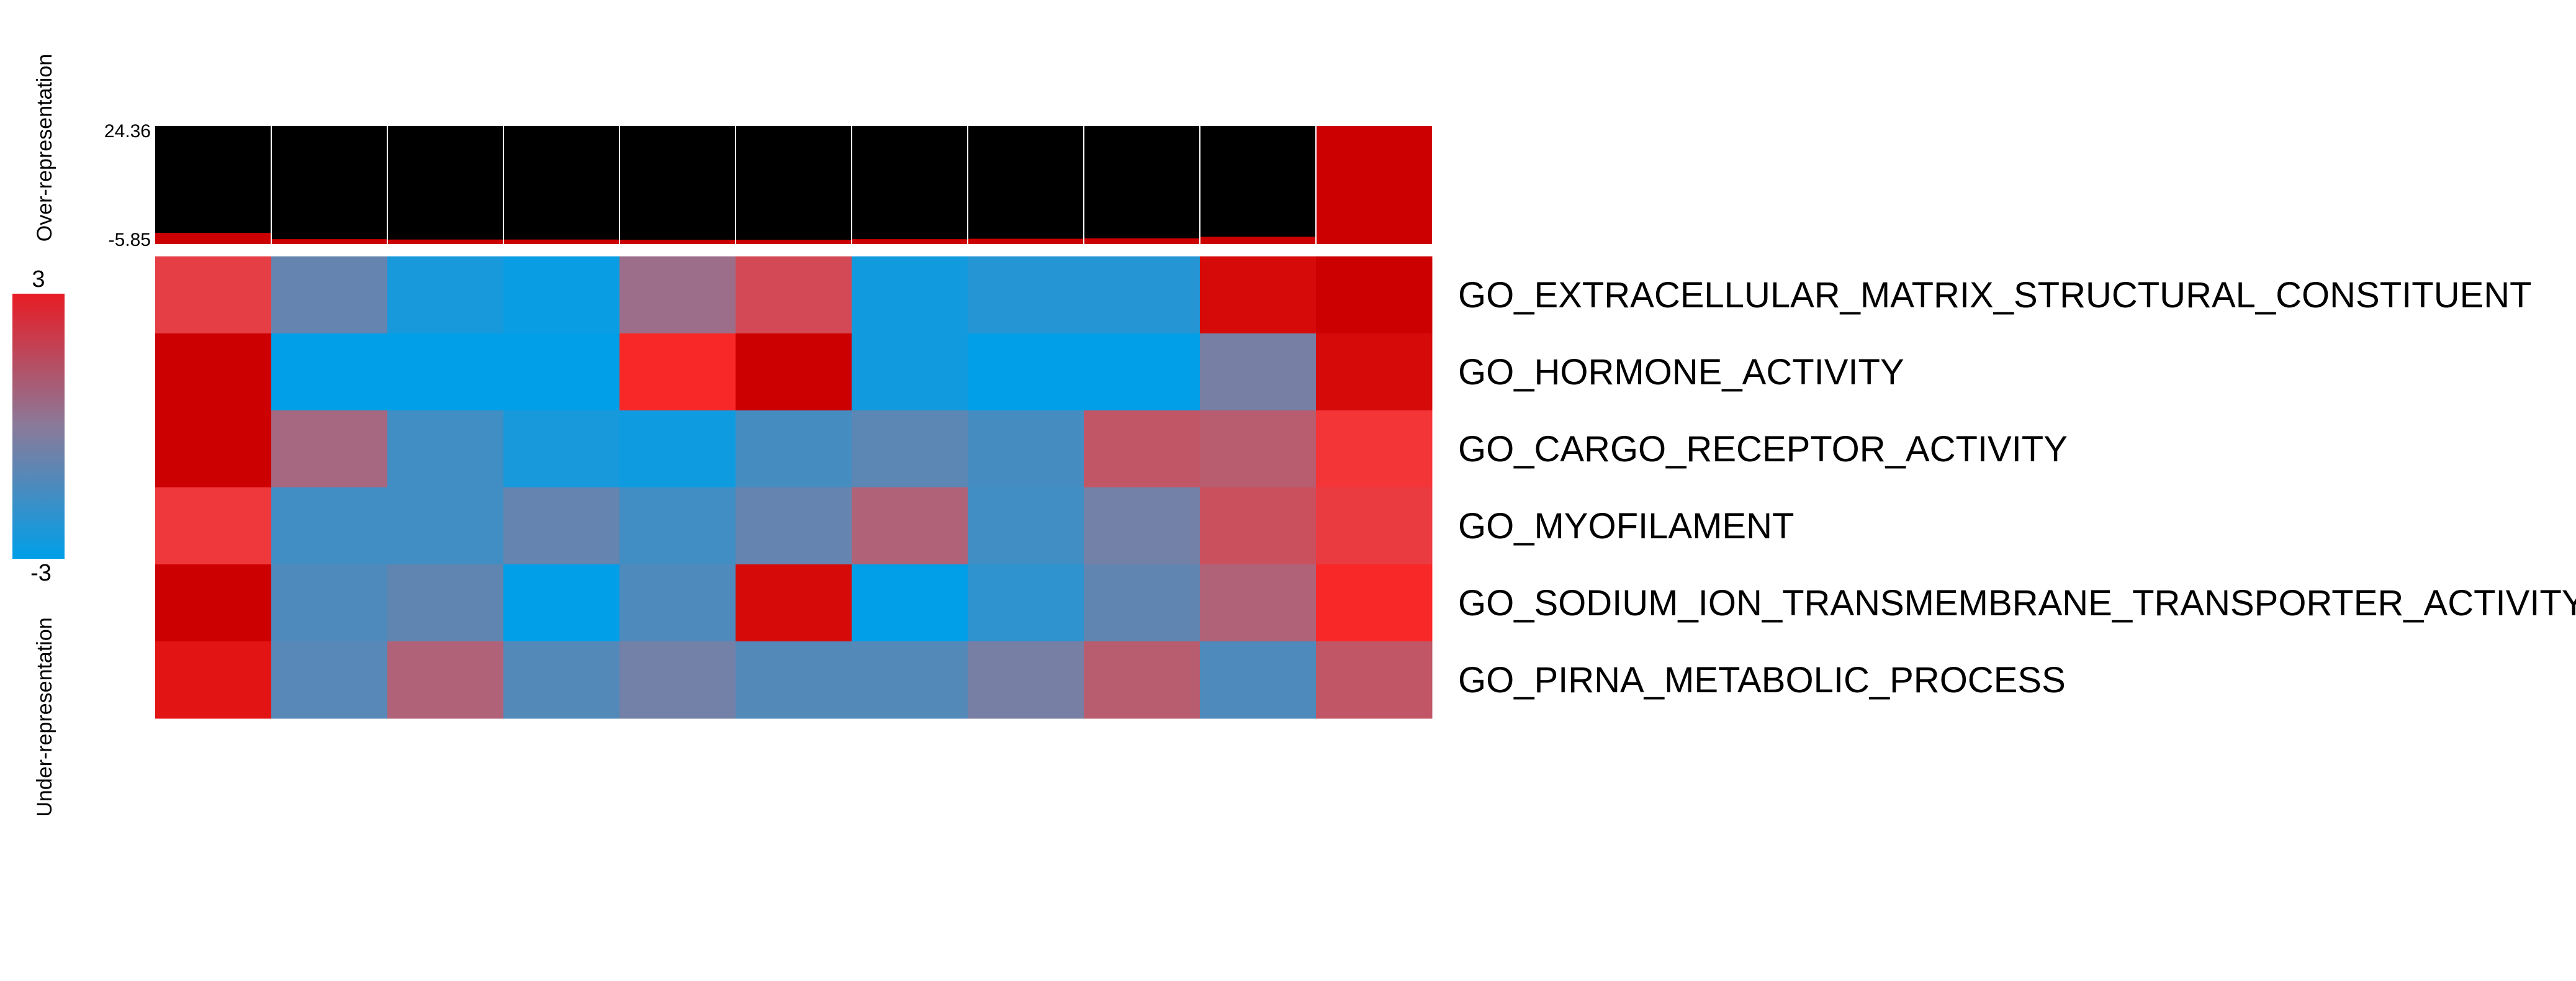 Image resolution: width=2576 pixels, height=981 pixels. I want to click on color-scale-min-label: -3, so click(41, 573).